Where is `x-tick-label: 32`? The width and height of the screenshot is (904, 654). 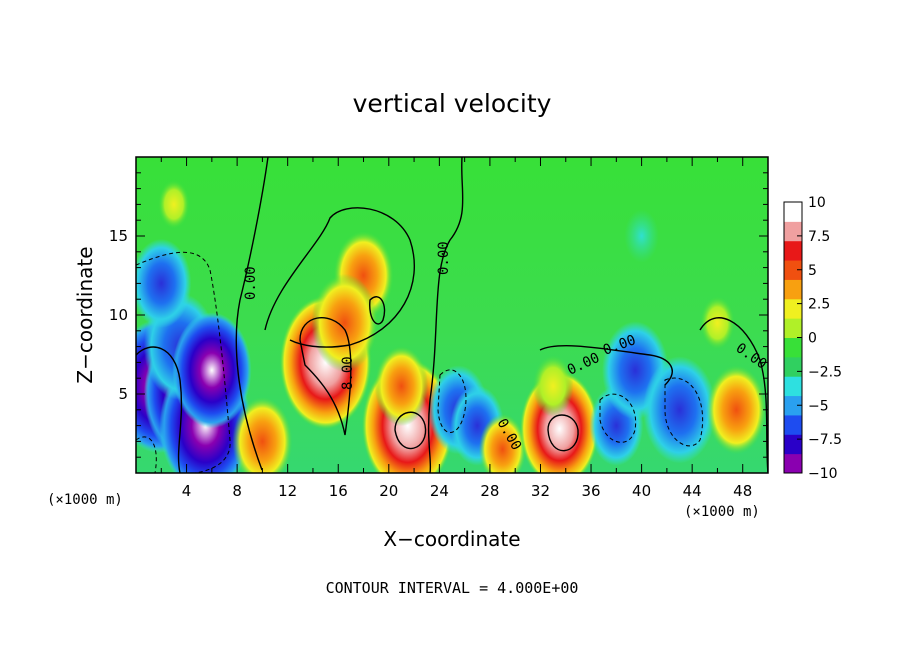
x-tick-label: 32 is located at coordinates (540, 491).